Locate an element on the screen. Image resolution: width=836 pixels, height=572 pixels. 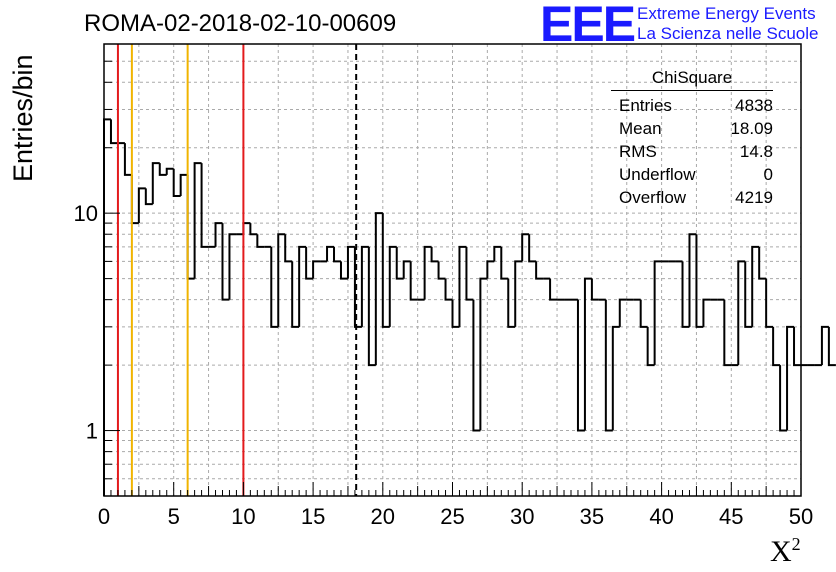
stats-row: Underflow 0 is located at coordinates (692, 174).